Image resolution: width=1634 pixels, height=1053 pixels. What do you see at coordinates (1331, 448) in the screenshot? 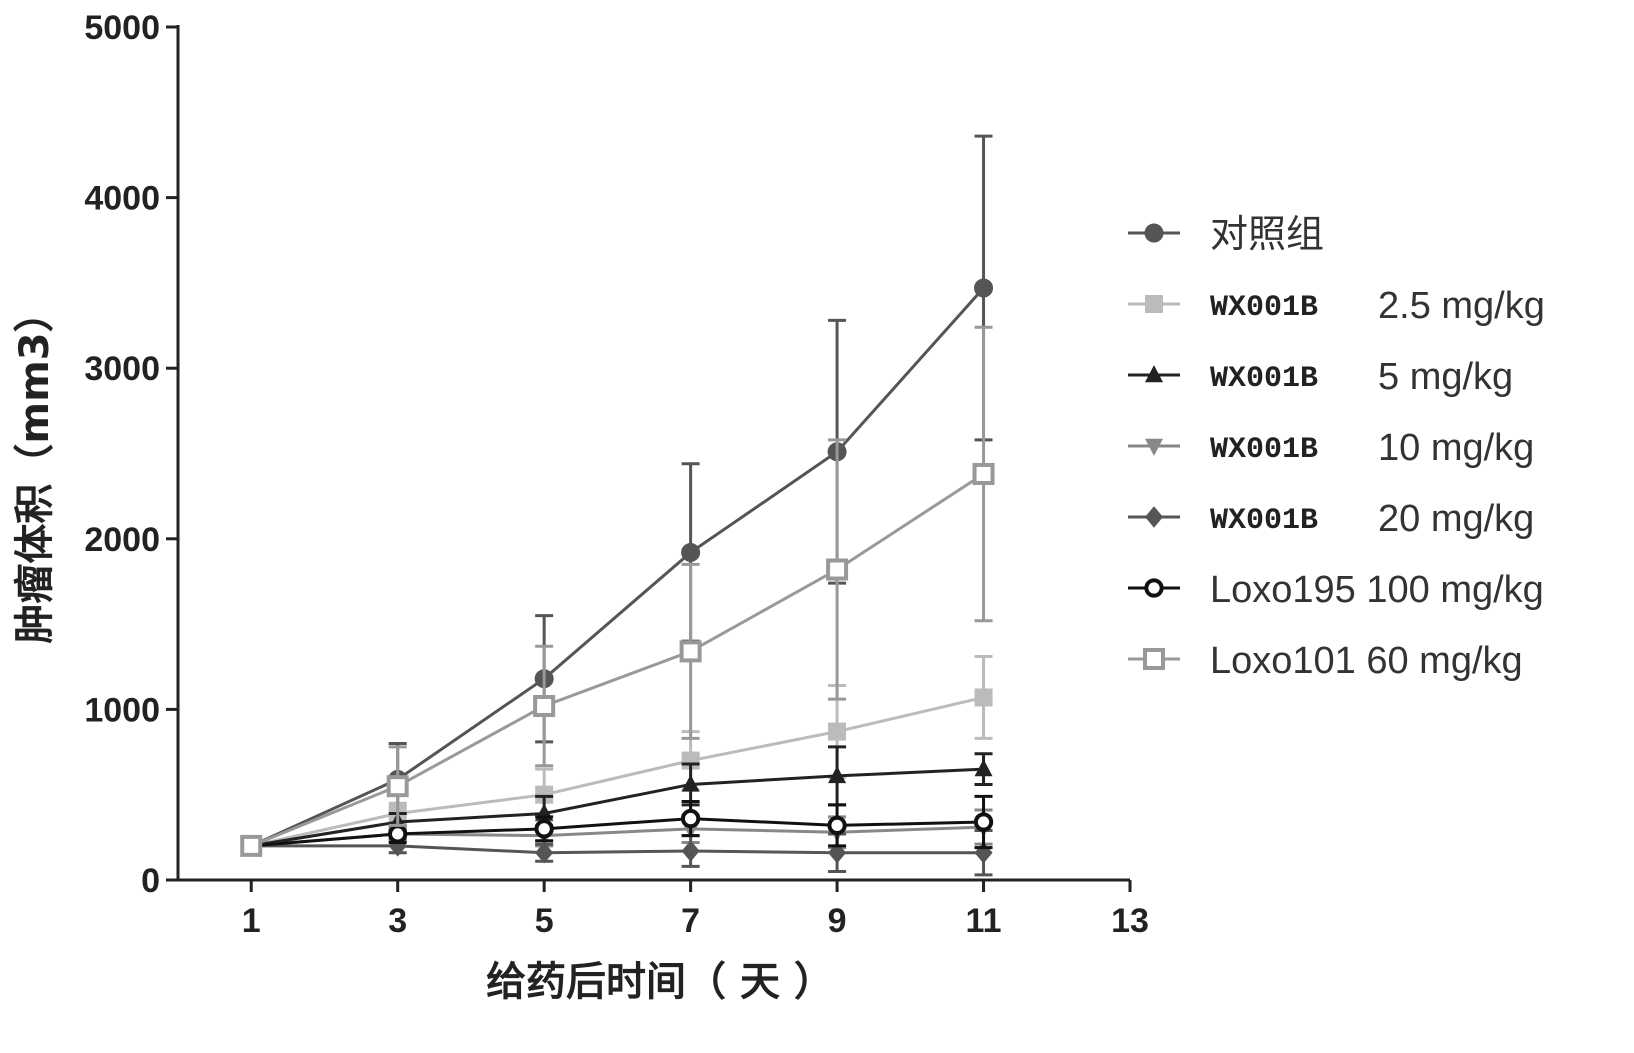
I see `legend-item-3: WX001B 10 mg/kg` at bounding box center [1331, 448].